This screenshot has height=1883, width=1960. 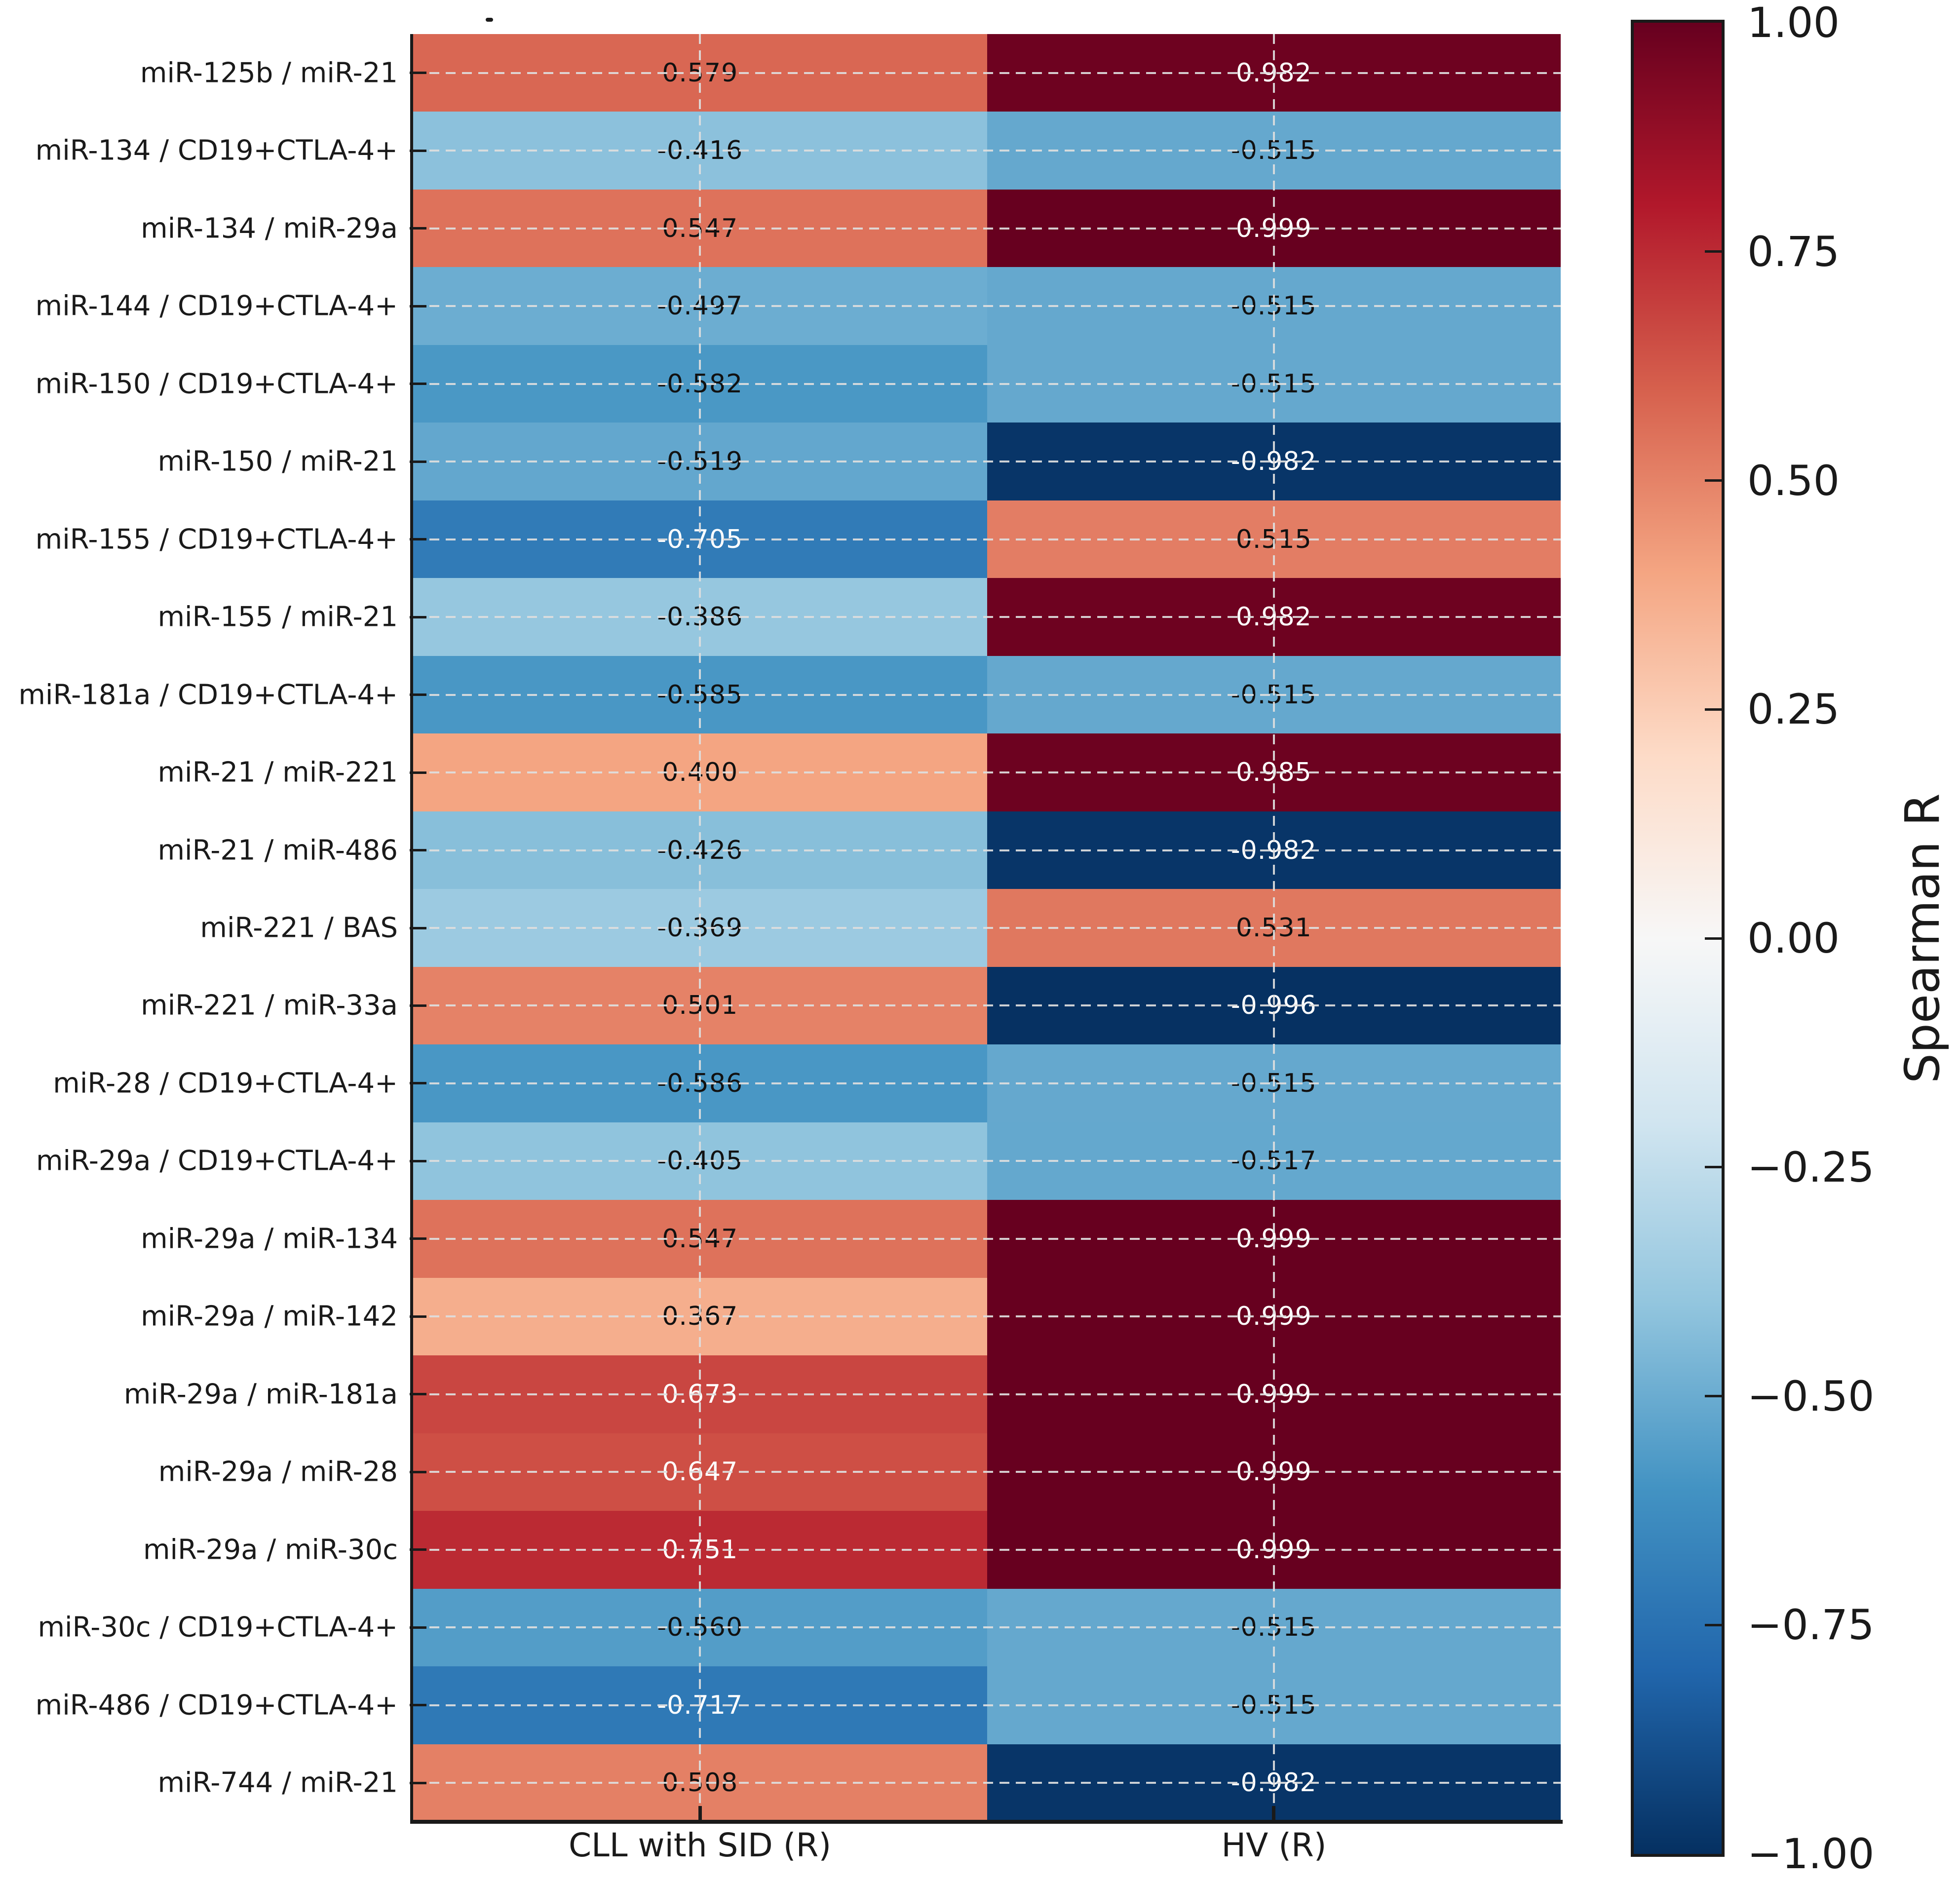 I want to click on colorbar-axis-label-text: Spearman R, so click(x=1922, y=938).